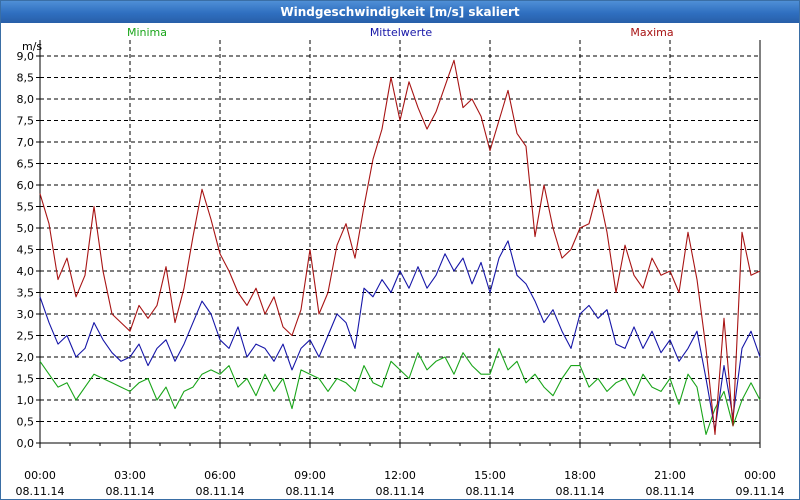 The height and width of the screenshot is (500, 800). I want to click on y-tick-label: 7,5, so click(26, 121).